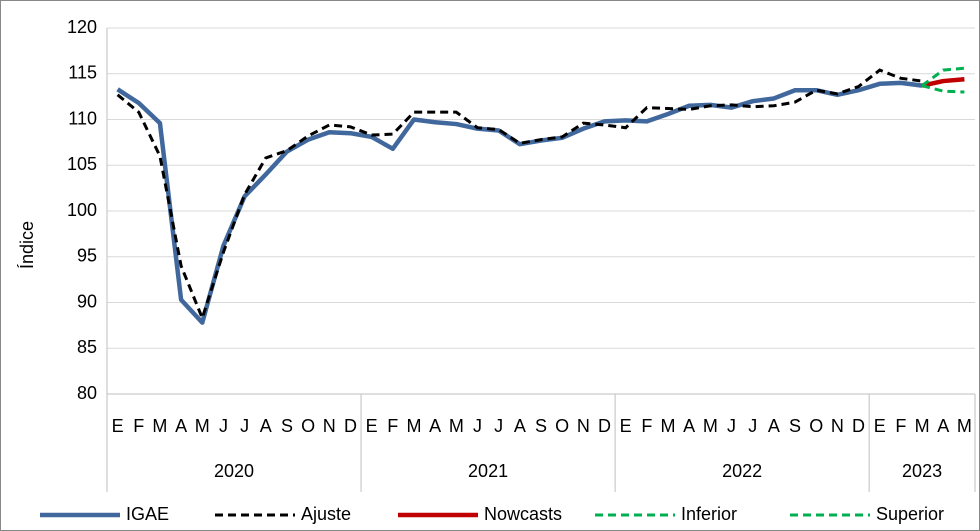  Describe the element at coordinates (742, 471) in the screenshot. I see `group-label: 2022` at that location.